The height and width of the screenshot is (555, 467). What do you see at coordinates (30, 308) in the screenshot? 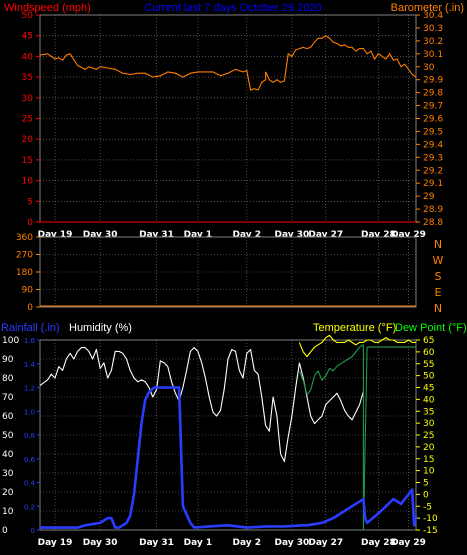
I see `direction-tick-label: 0` at bounding box center [30, 308].